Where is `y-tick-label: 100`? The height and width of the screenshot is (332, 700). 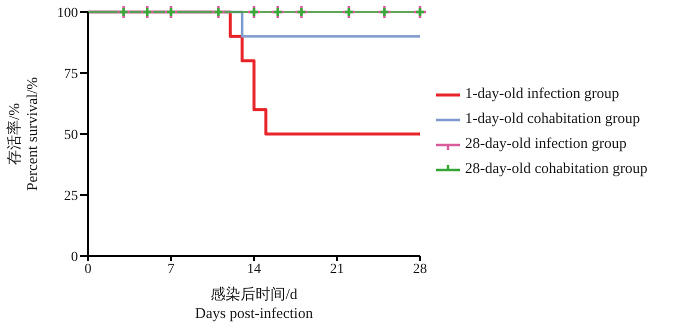 y-tick-label: 100 is located at coordinates (67, 13).